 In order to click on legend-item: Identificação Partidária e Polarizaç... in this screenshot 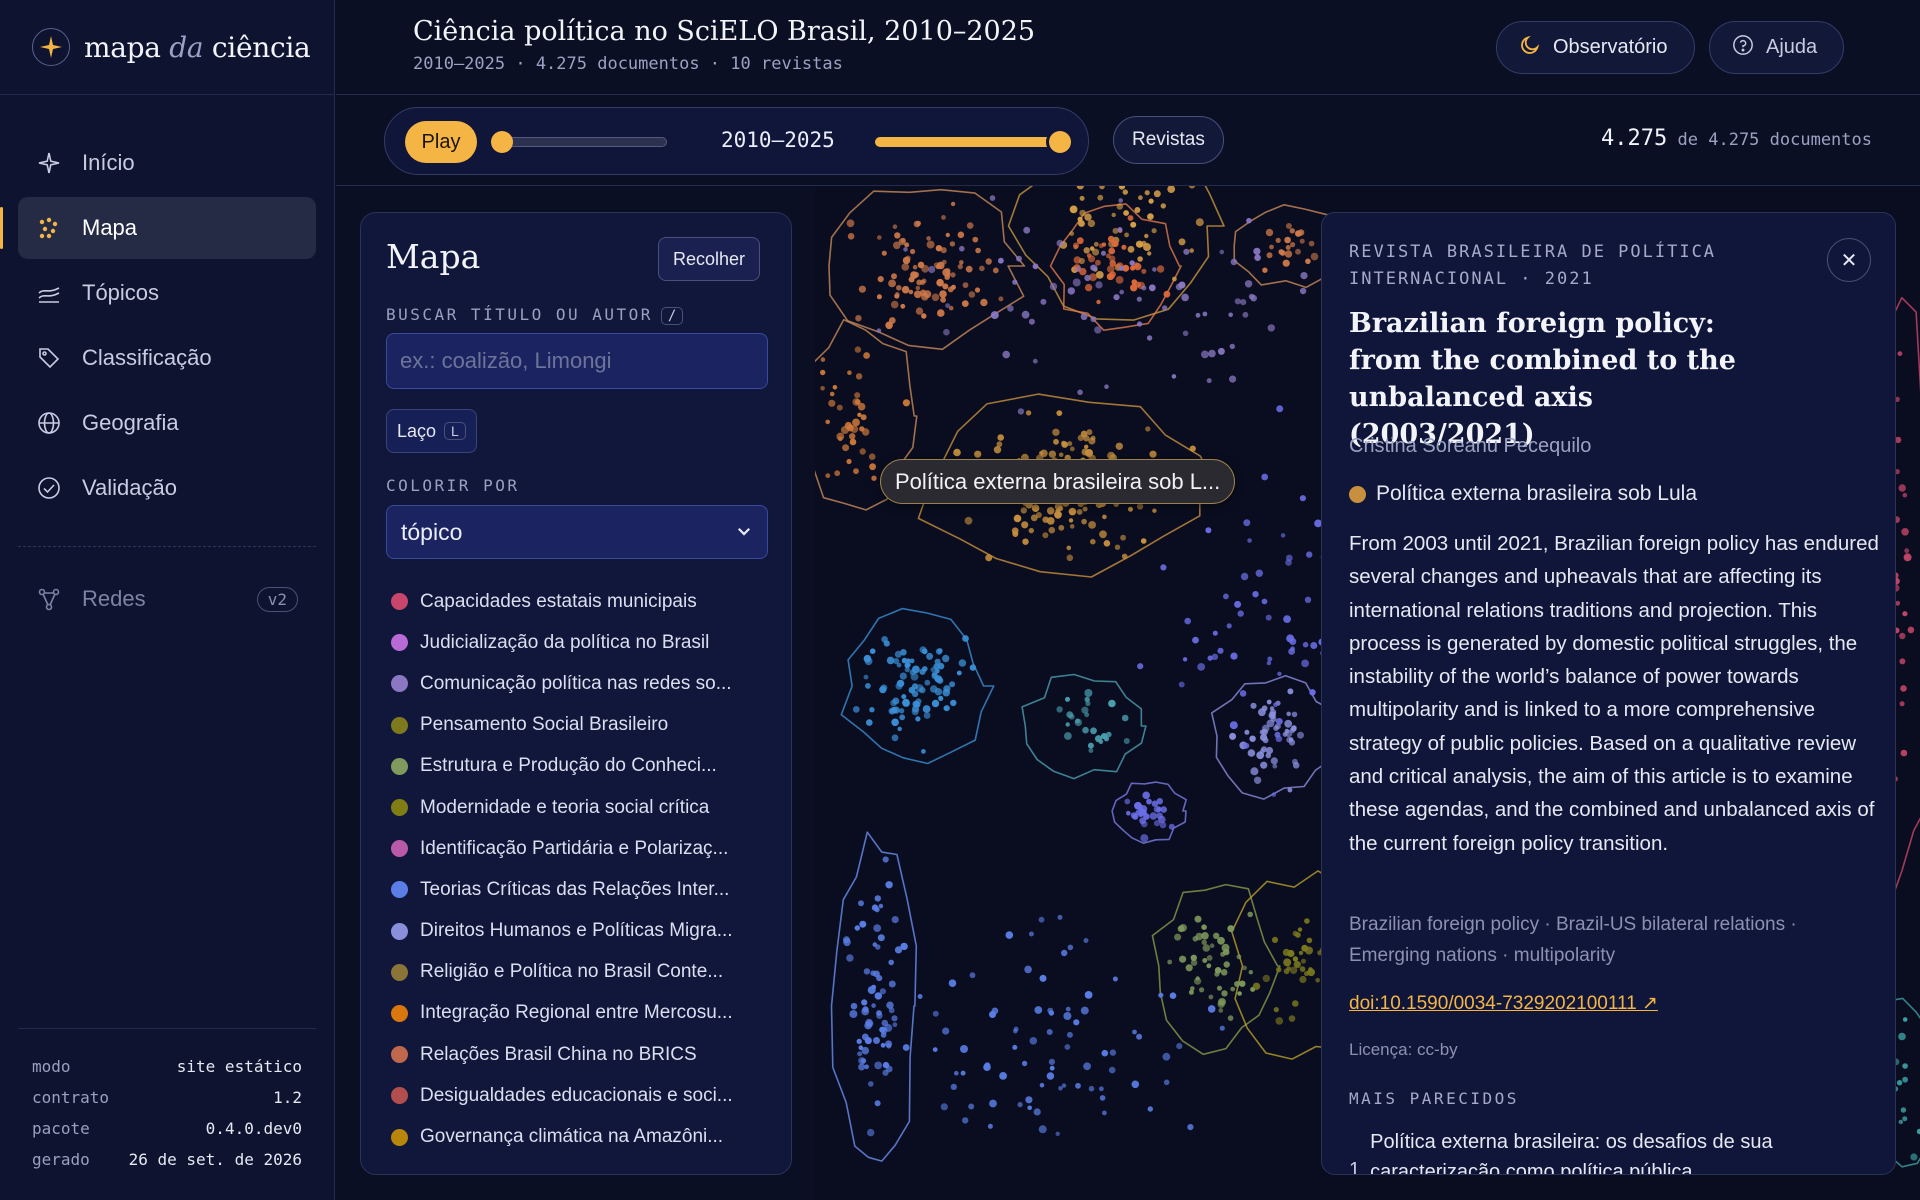, I will do `click(581, 848)`.